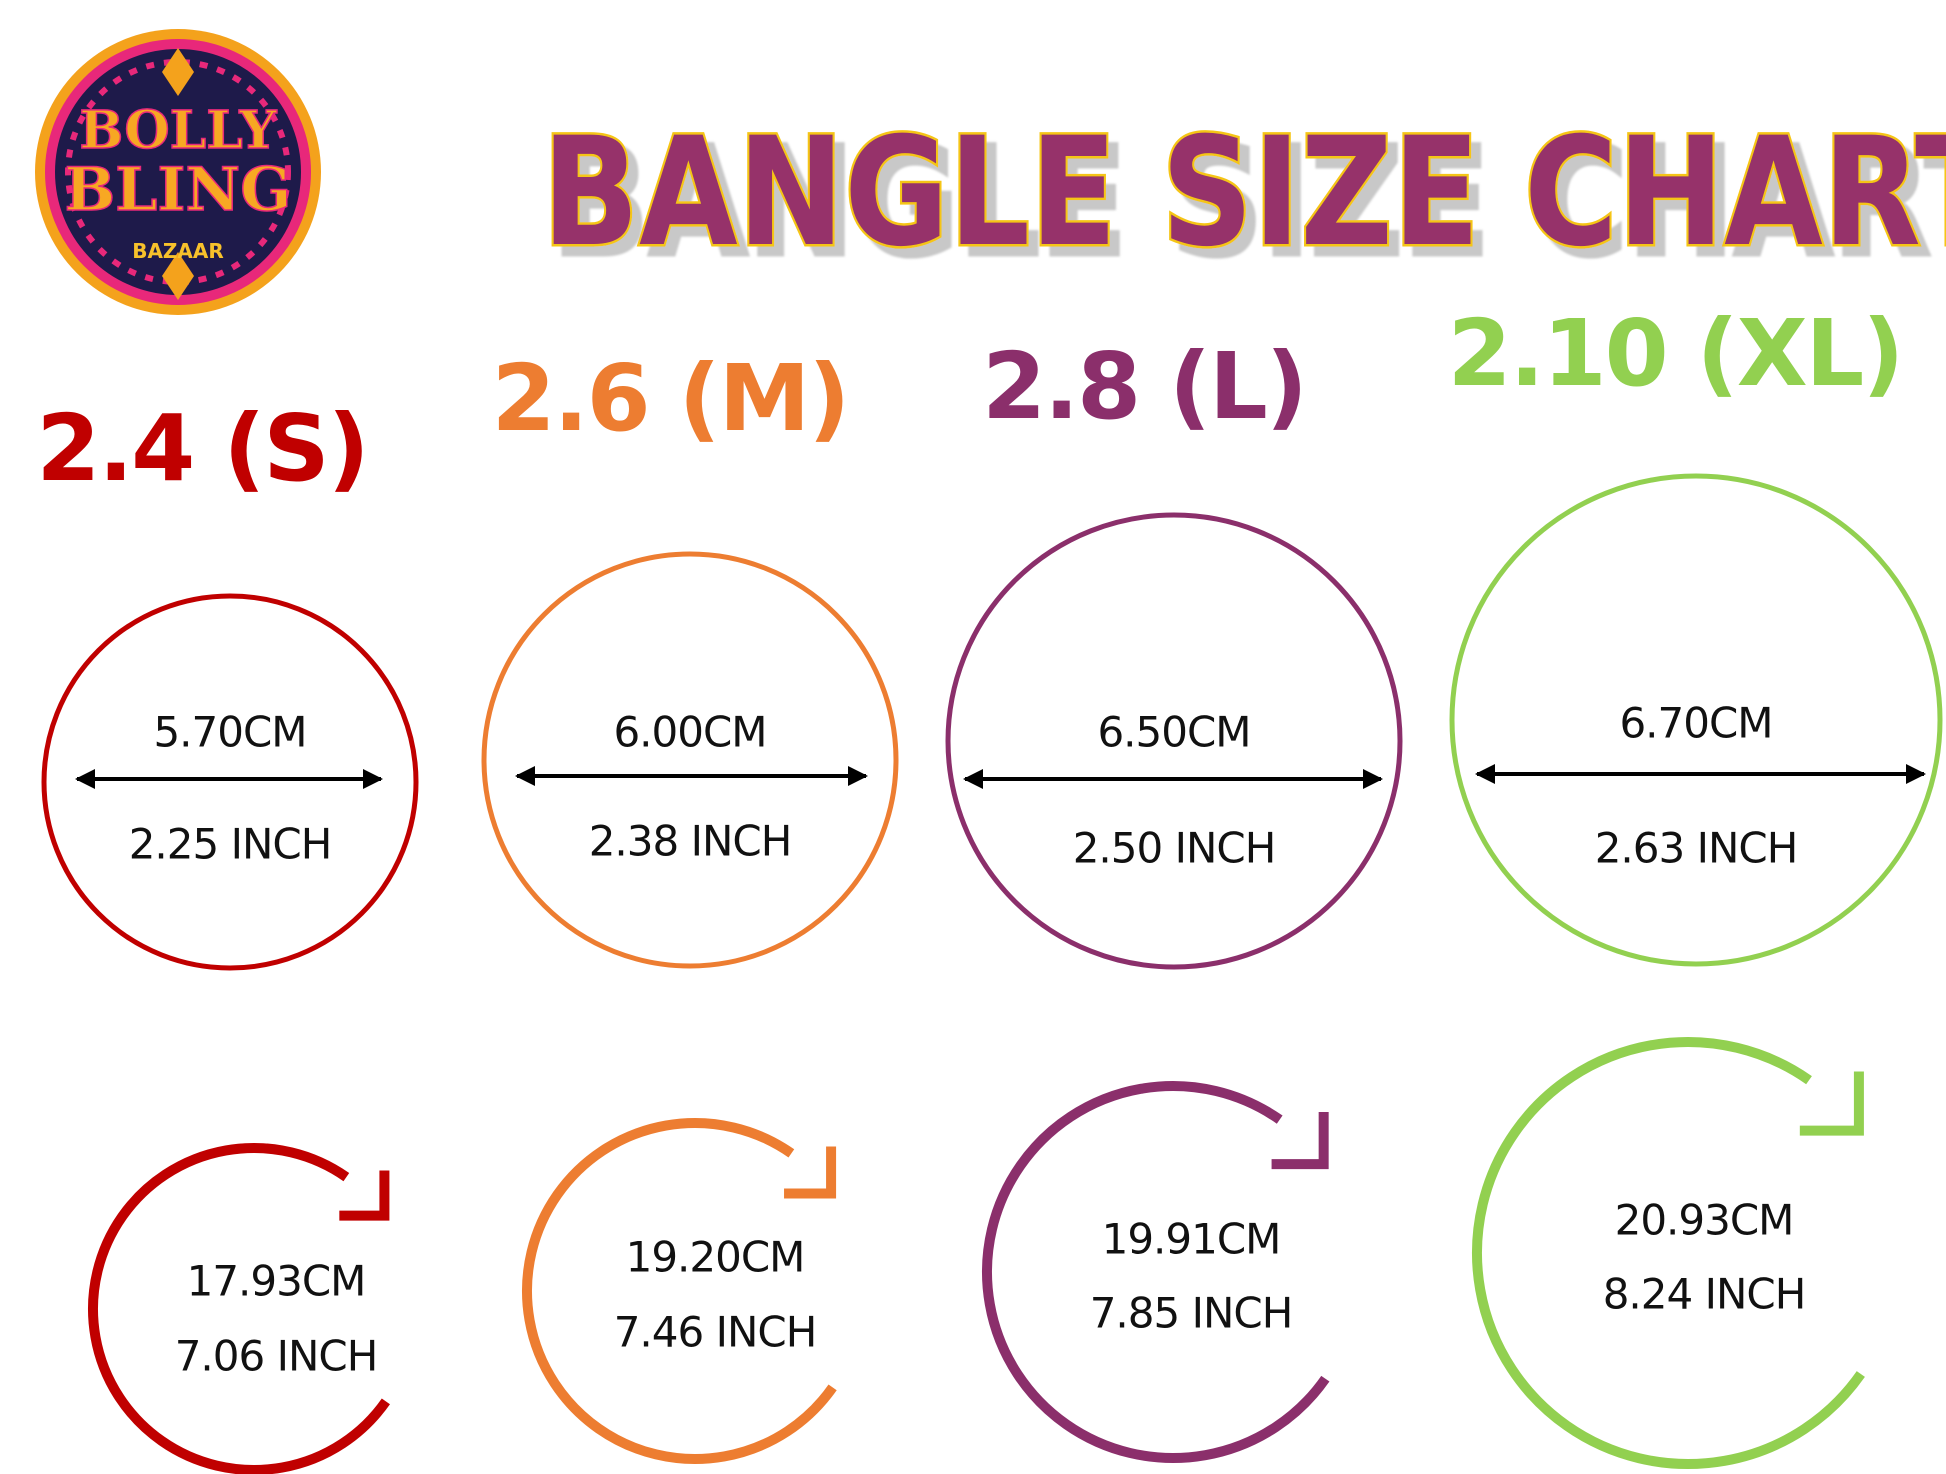 Image resolution: width=1946 pixels, height=1474 pixels. What do you see at coordinates (1174, 848) in the screenshot?
I see `diameter-inch: 2.50 INCH` at bounding box center [1174, 848].